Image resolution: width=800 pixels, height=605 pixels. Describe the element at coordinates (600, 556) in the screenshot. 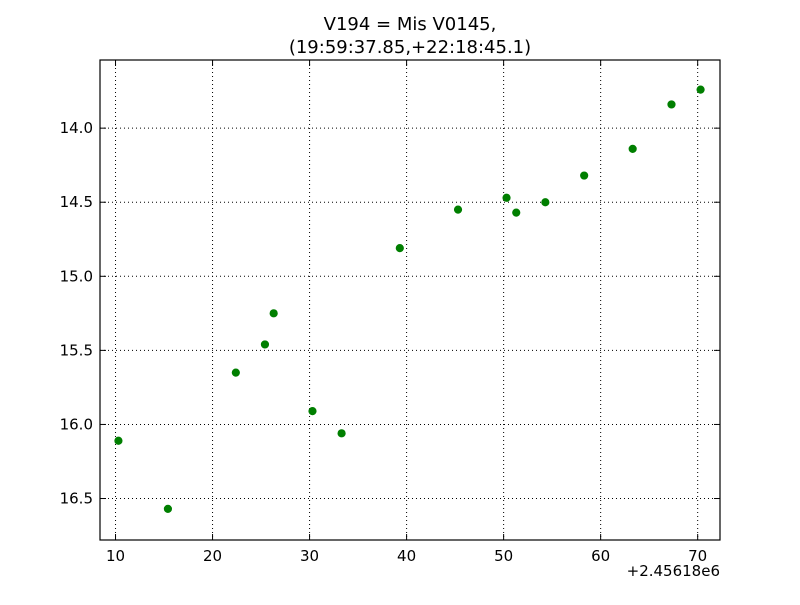

I see `x-tick-label: 60` at that location.